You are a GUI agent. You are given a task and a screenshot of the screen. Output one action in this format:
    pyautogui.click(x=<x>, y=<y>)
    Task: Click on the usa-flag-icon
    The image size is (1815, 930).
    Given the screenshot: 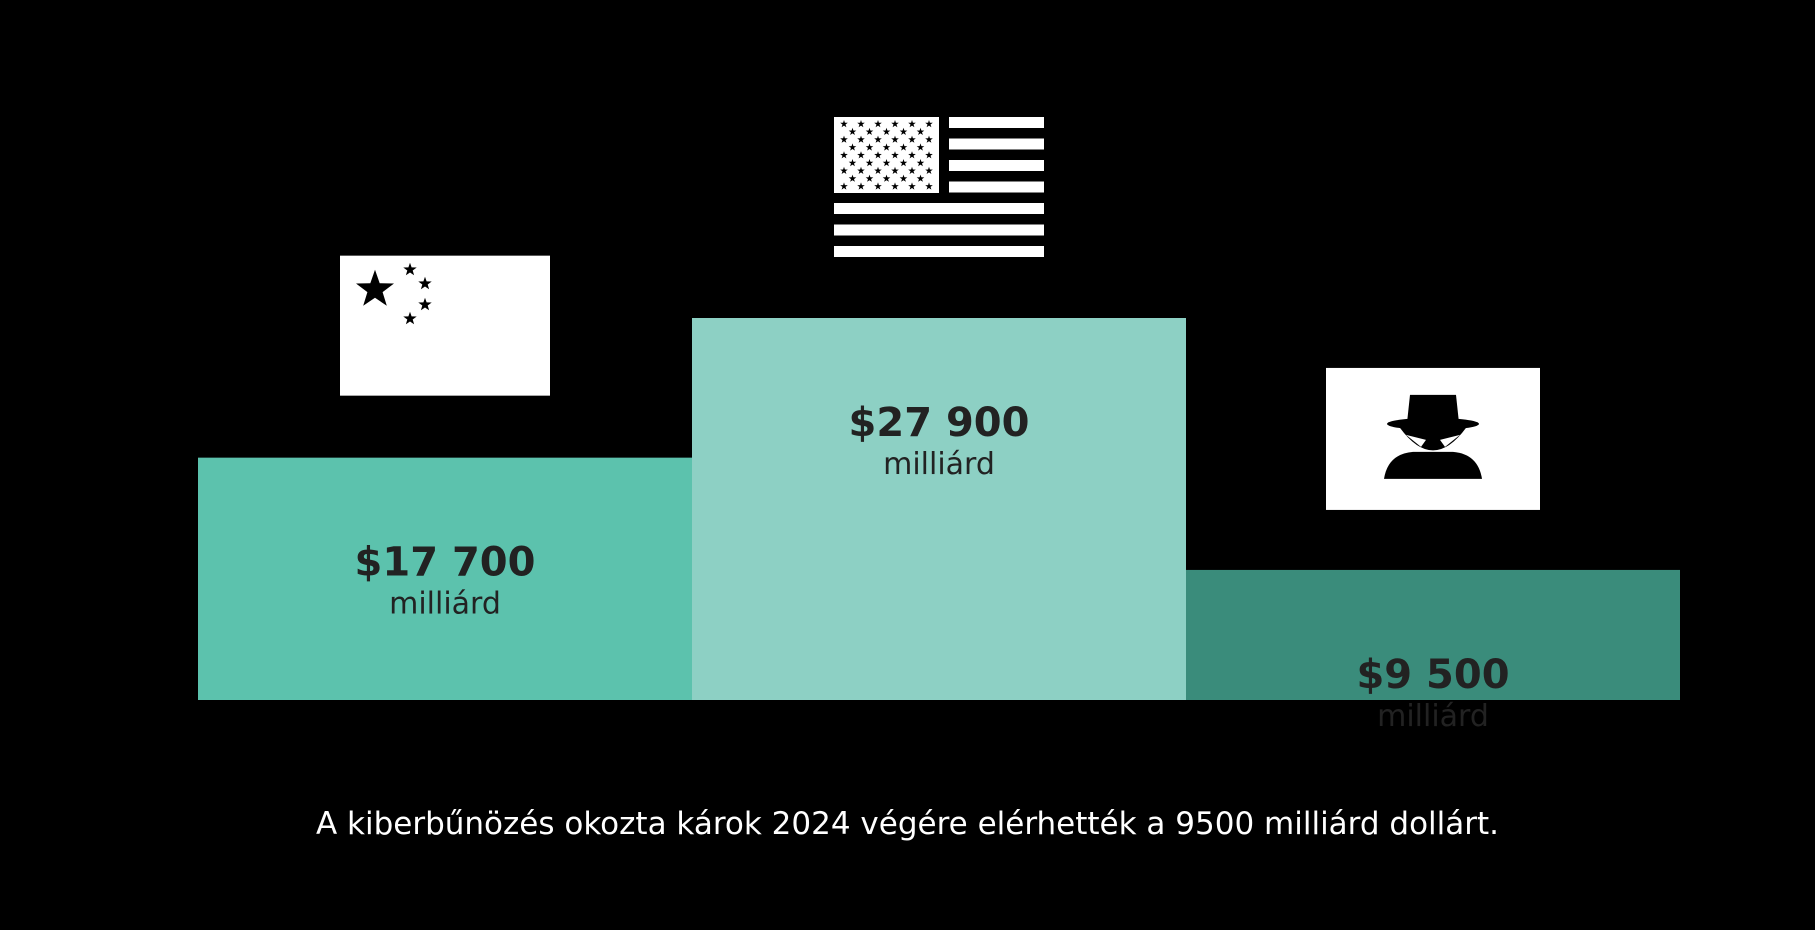 What is the action you would take?
    pyautogui.click(x=939, y=187)
    